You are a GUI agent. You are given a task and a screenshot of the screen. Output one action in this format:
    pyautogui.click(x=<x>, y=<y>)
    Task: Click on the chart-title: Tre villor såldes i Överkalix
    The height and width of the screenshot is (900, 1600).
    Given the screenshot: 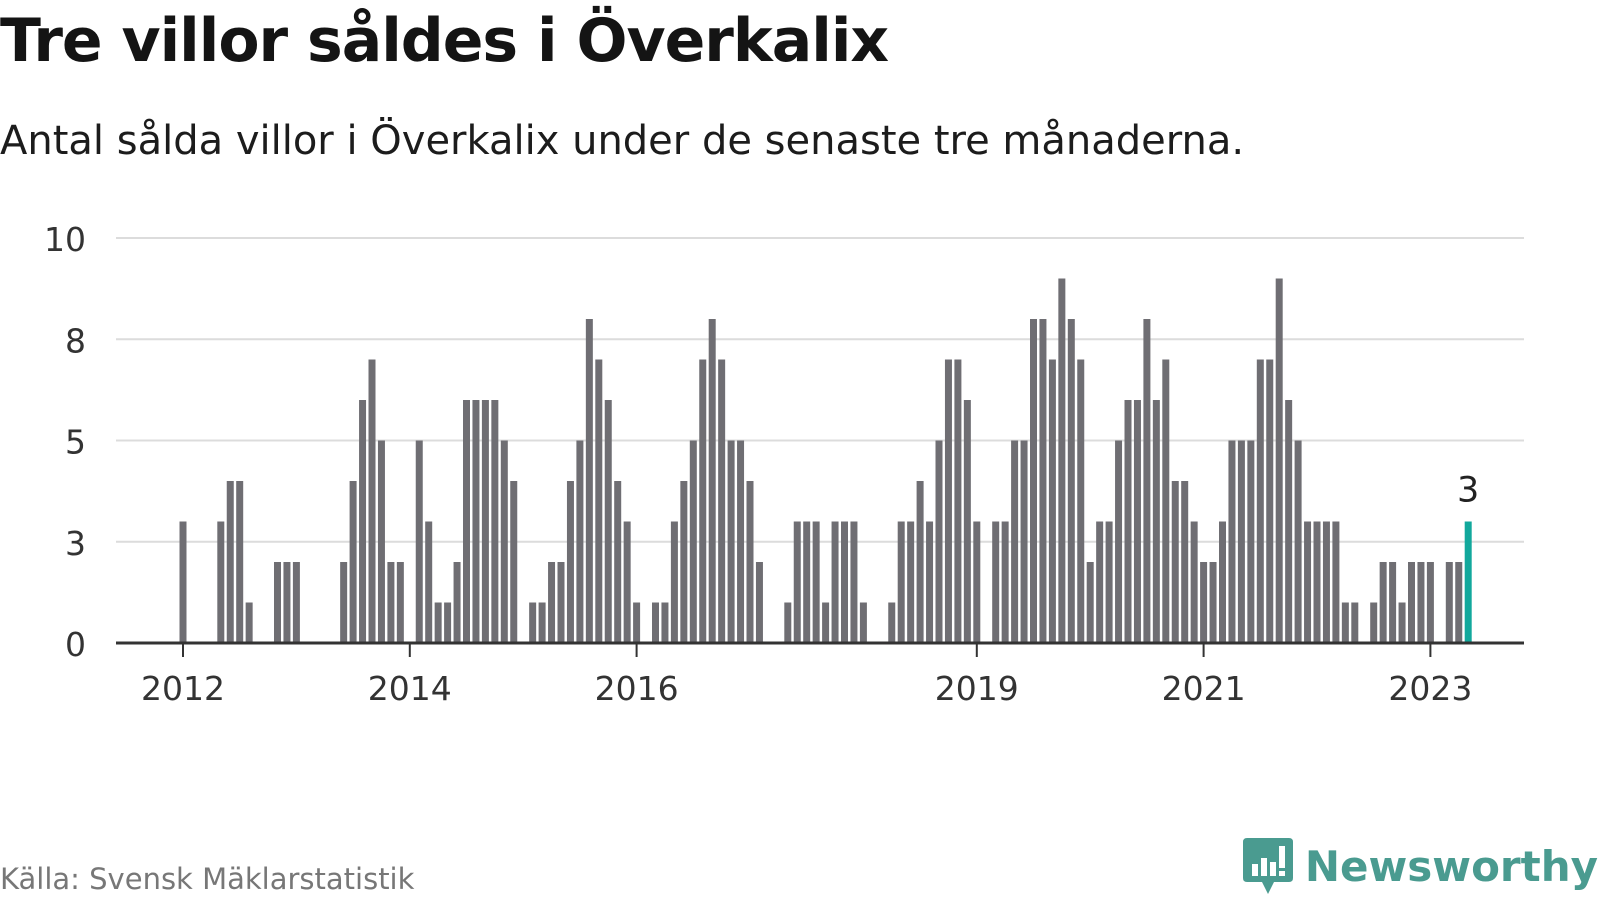 What is the action you would take?
    pyautogui.click(x=444, y=41)
    